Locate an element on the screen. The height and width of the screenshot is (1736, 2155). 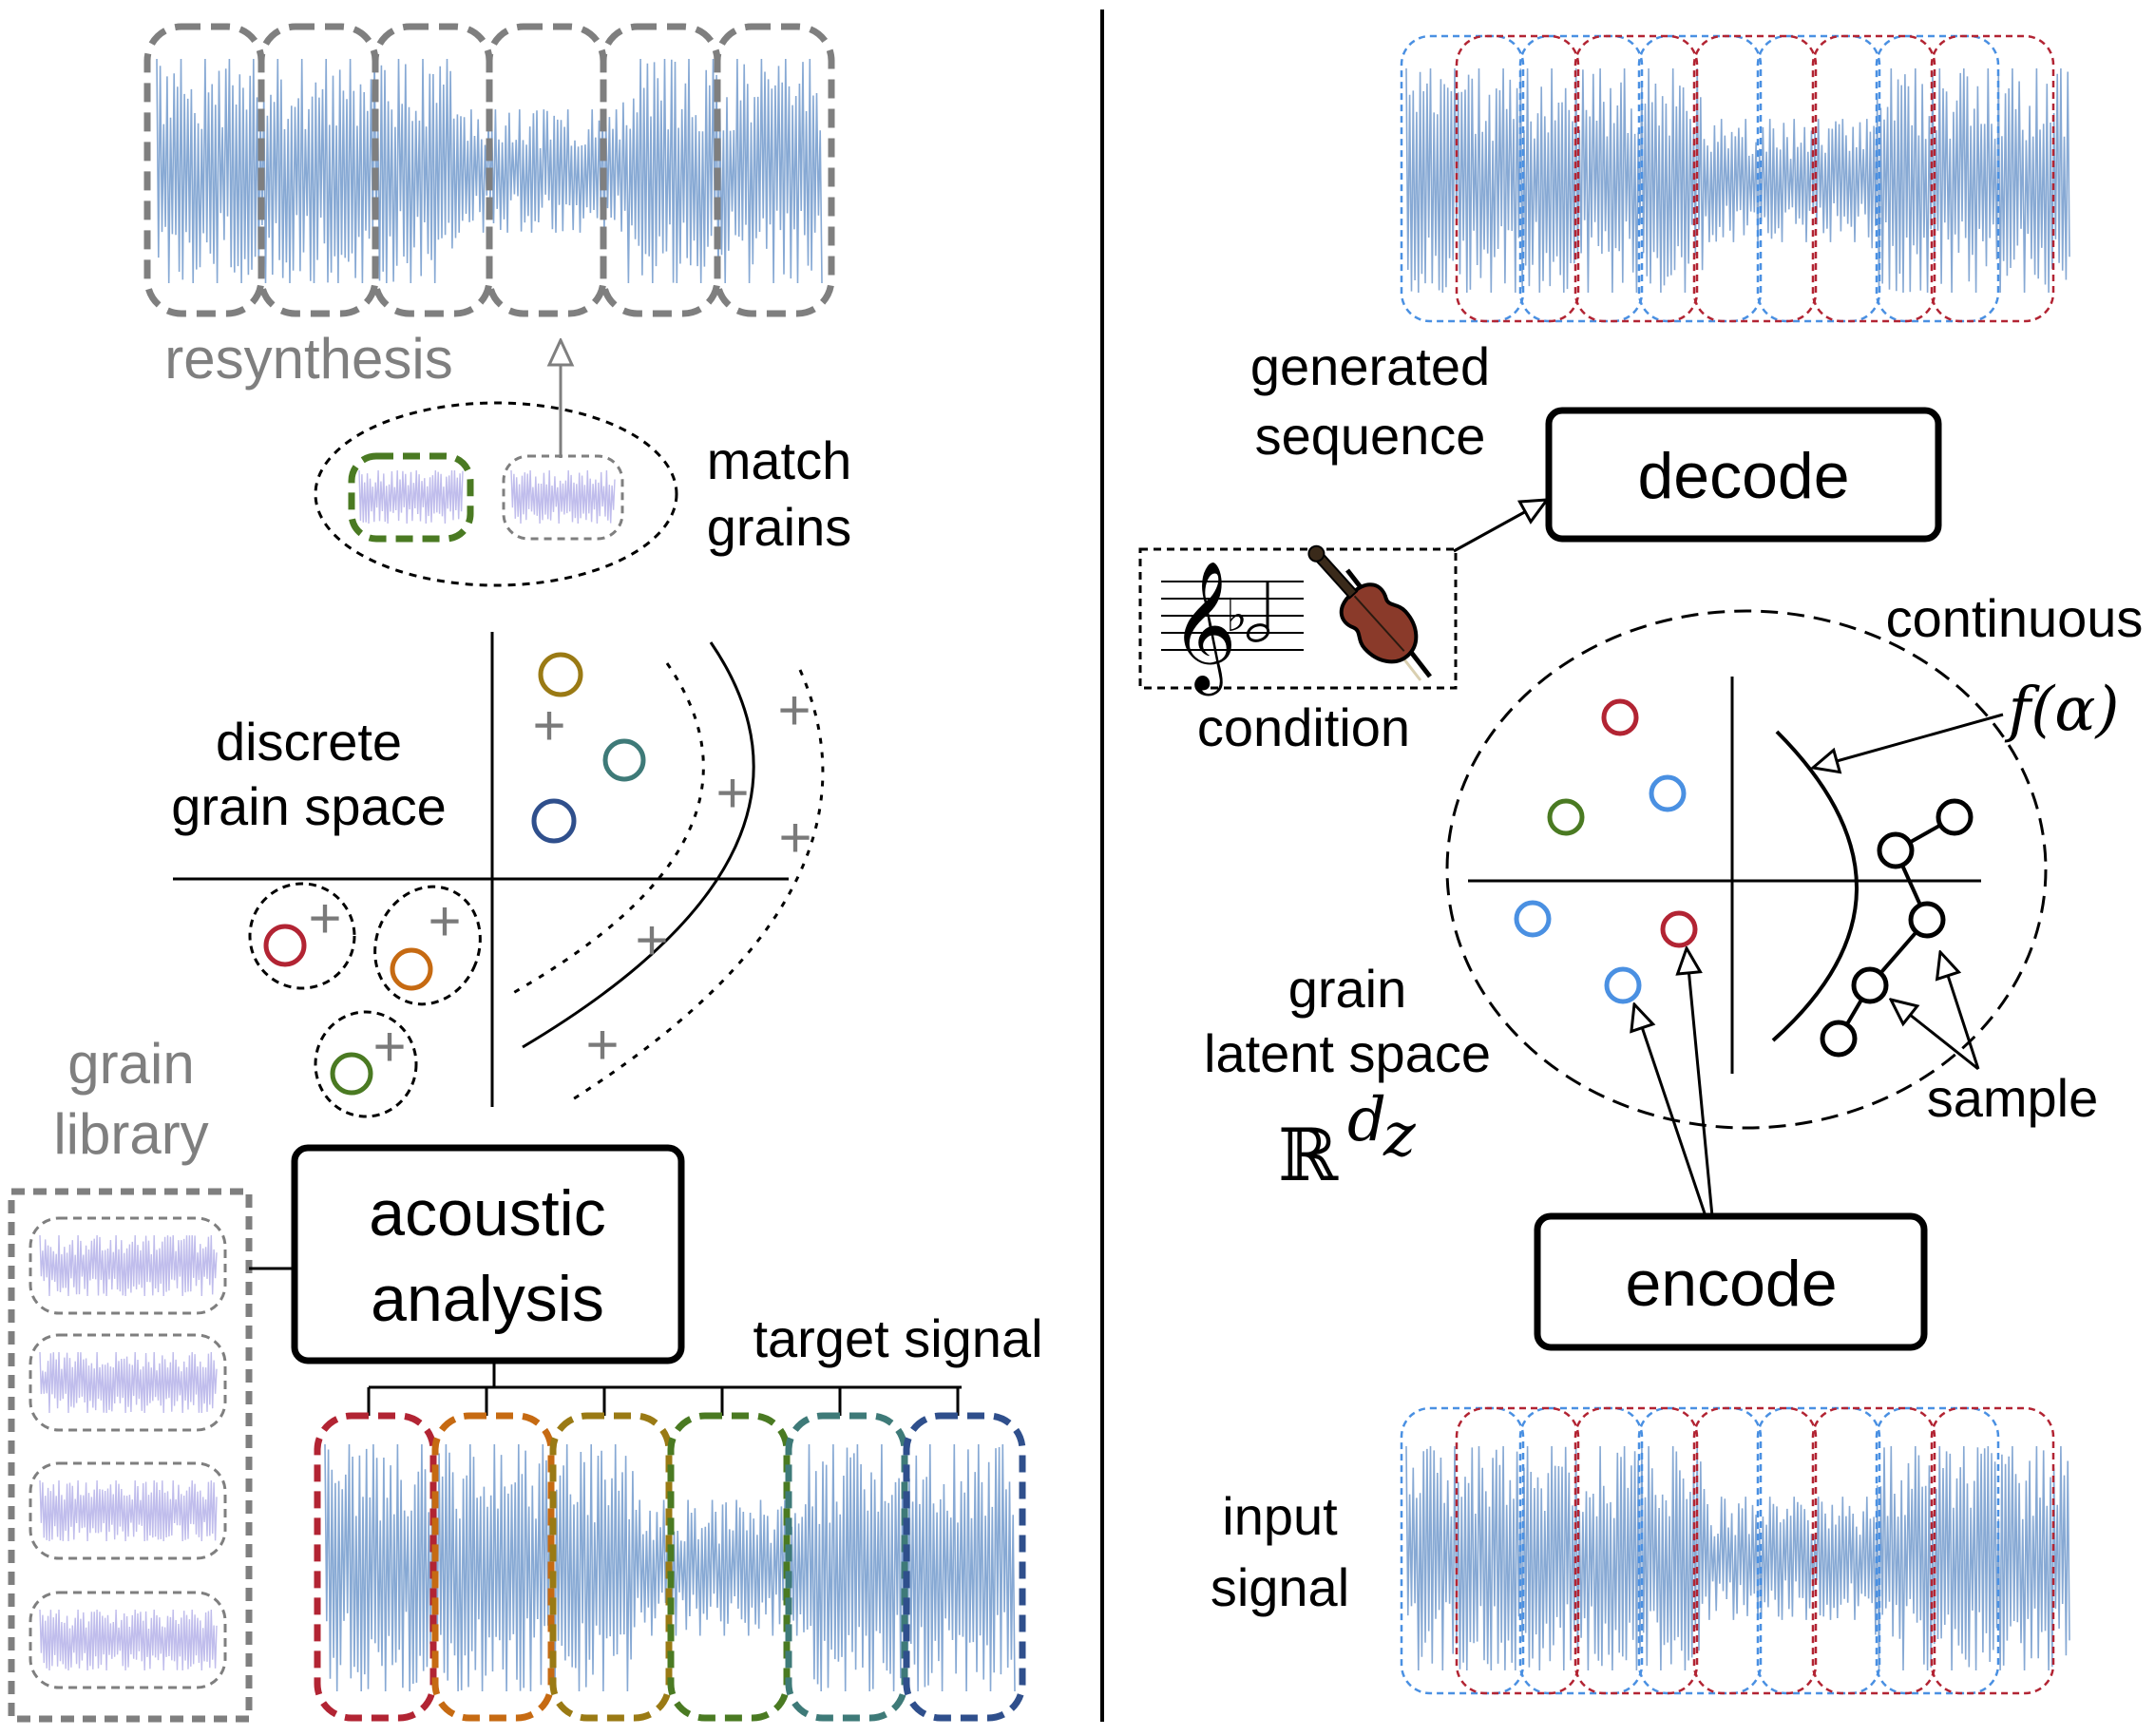
grain-library-items is located at coordinates (128, 1452).